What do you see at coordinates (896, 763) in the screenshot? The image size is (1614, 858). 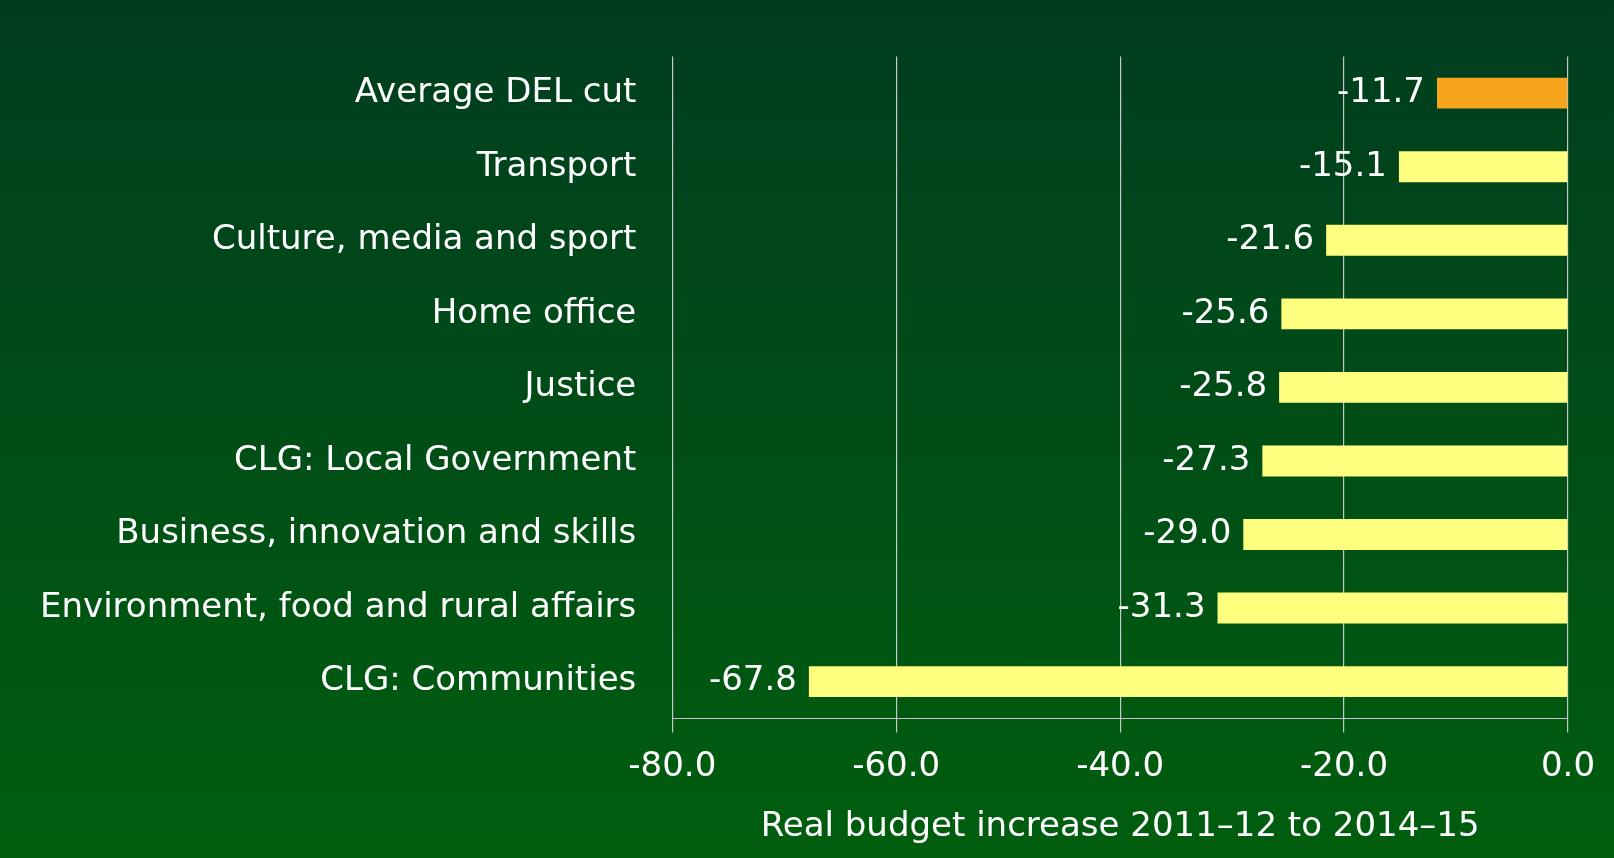 I see `x-tick-label: -60.0` at bounding box center [896, 763].